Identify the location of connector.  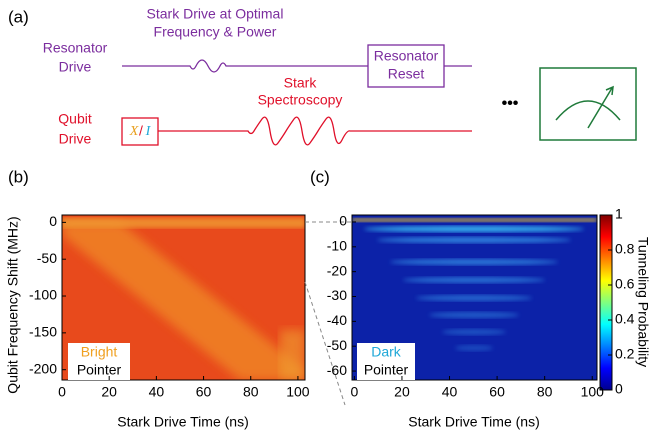
(328, 313).